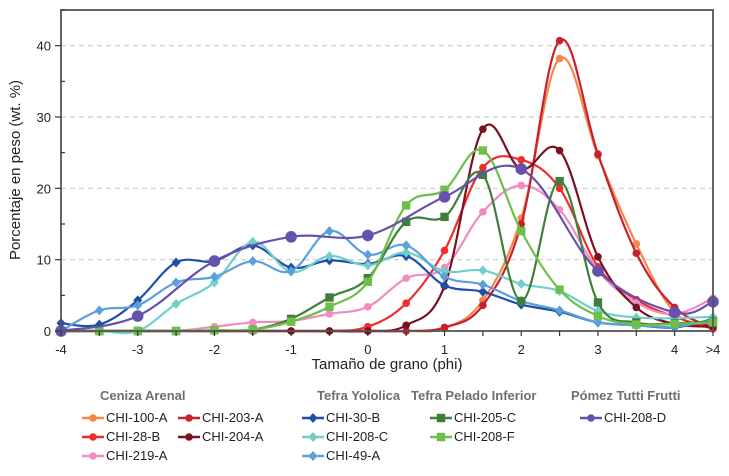  Describe the element at coordinates (44, 46) in the screenshot. I see `y-tick-label: 40` at that location.